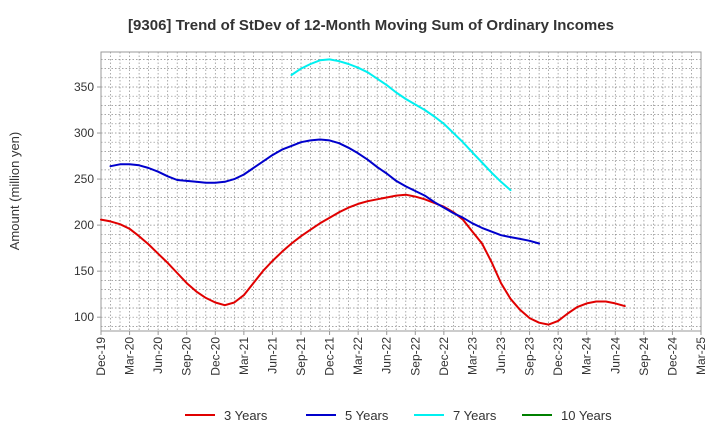  Describe the element at coordinates (330, 356) in the screenshot. I see `x-tick-label: Dec-21` at that location.